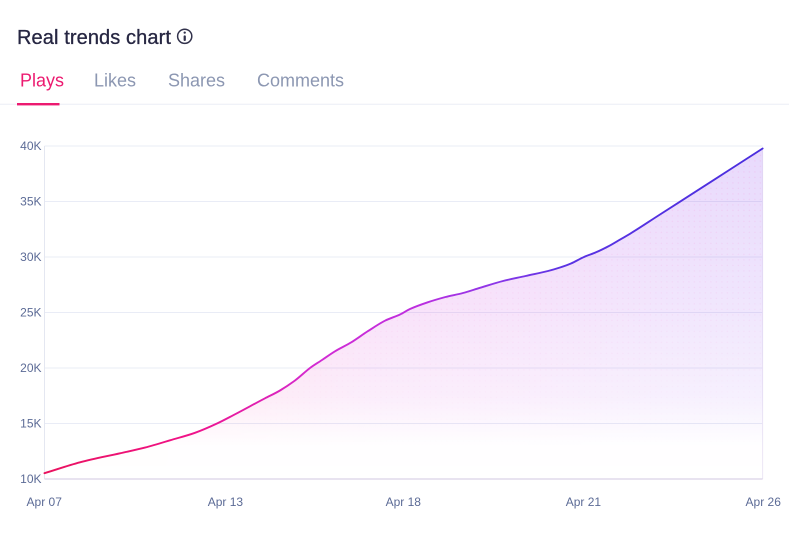 The image size is (789, 545). I want to click on svg-text: Real trends chart, so click(94, 38).